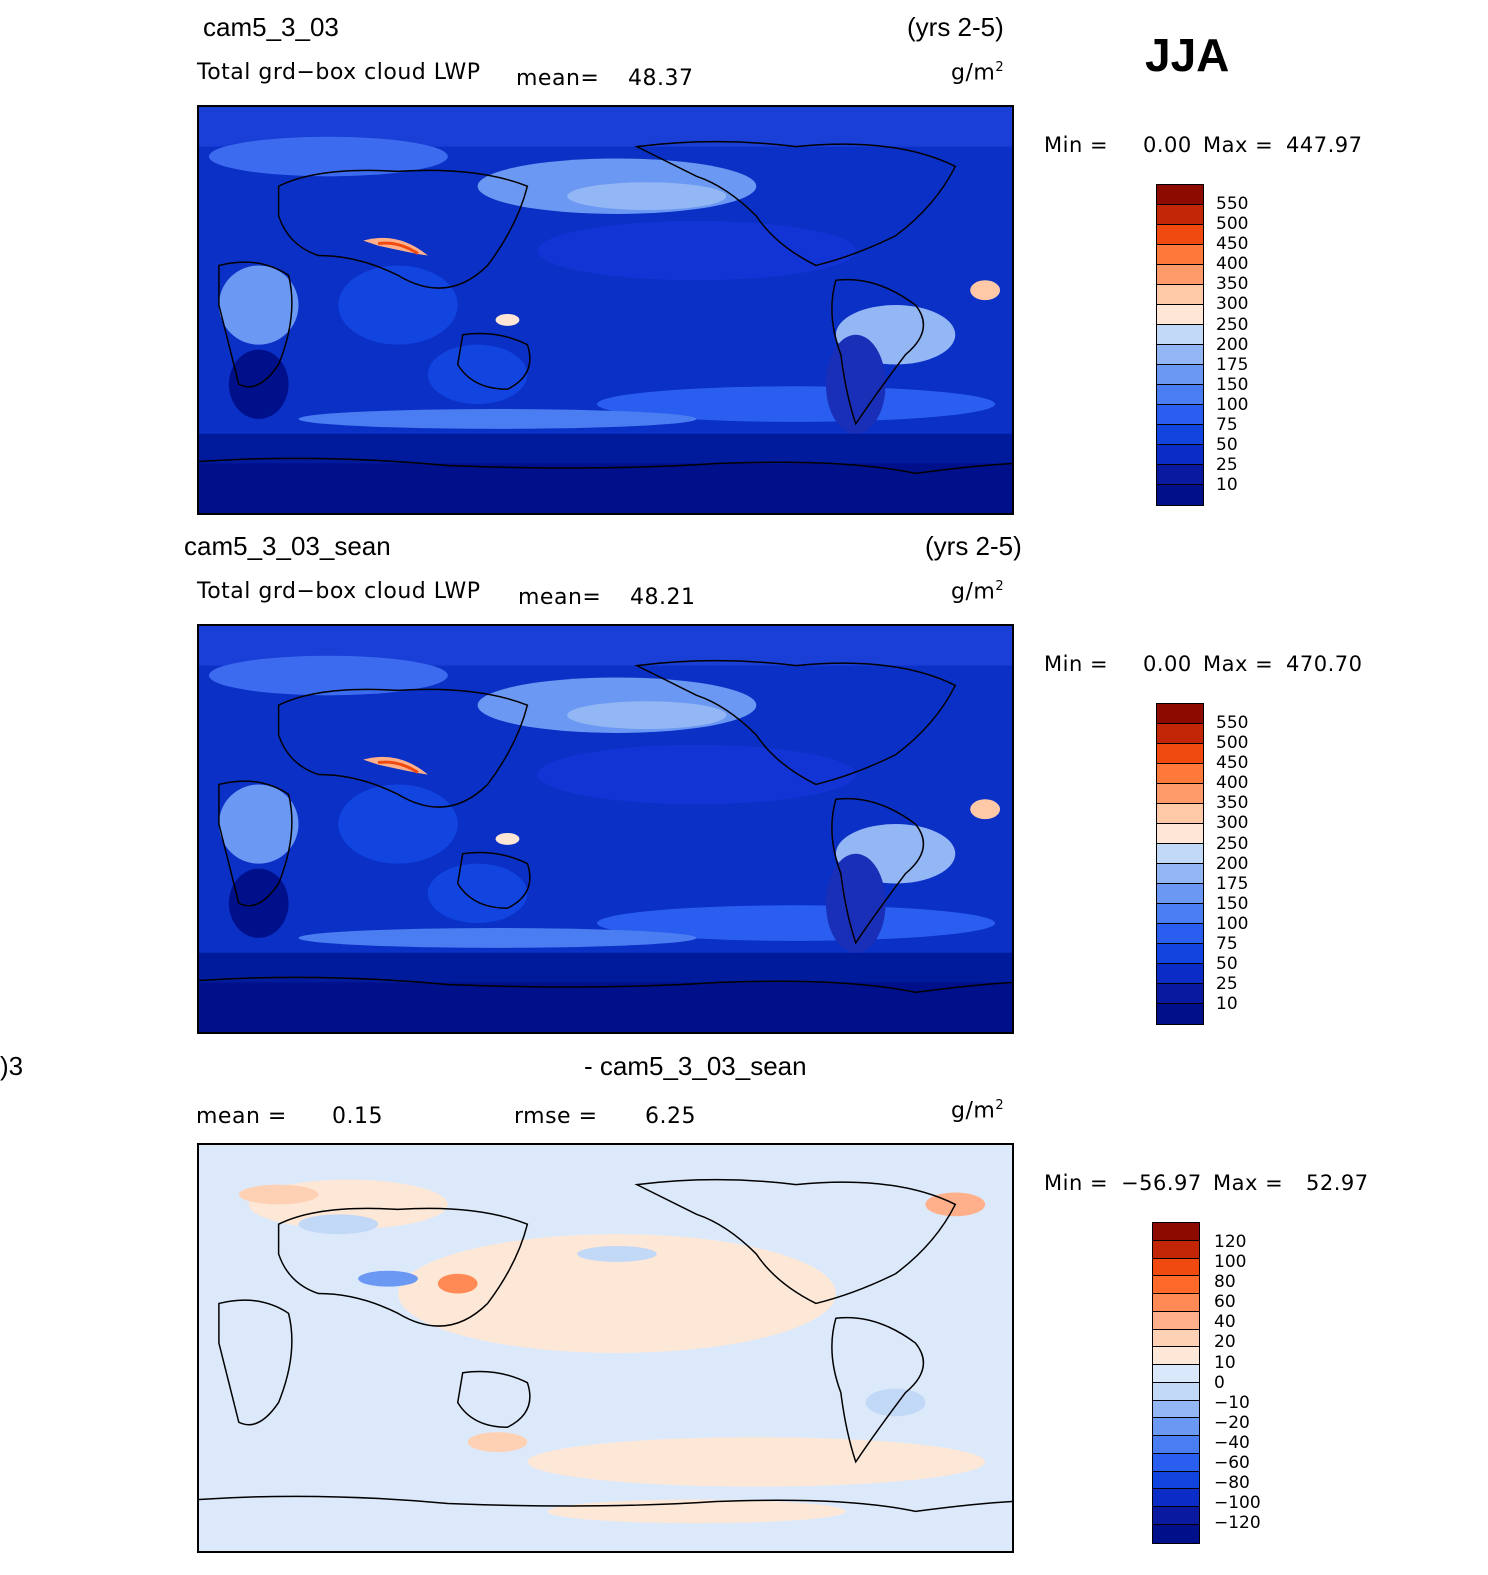 The image size is (1488, 1575). Describe the element at coordinates (1232, 1442) in the screenshot. I see `colorbar-level-label: −40` at that location.